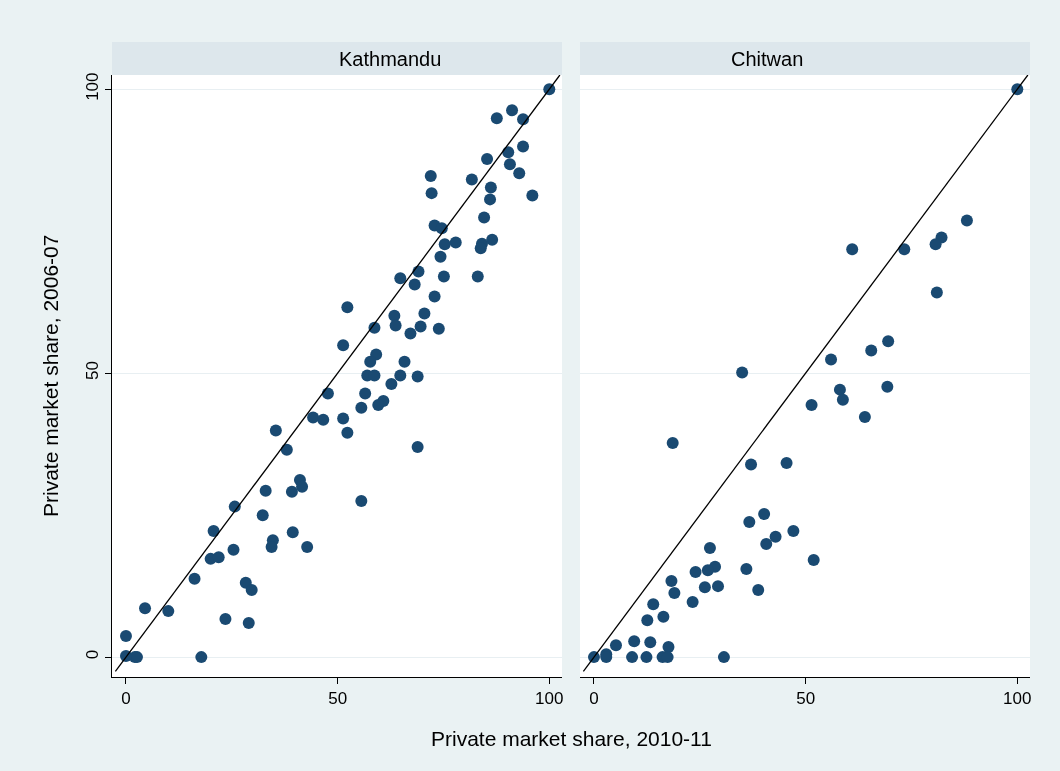 Image resolution: width=1060 pixels, height=771 pixels. I want to click on y-tick-label: 0, so click(93, 654).